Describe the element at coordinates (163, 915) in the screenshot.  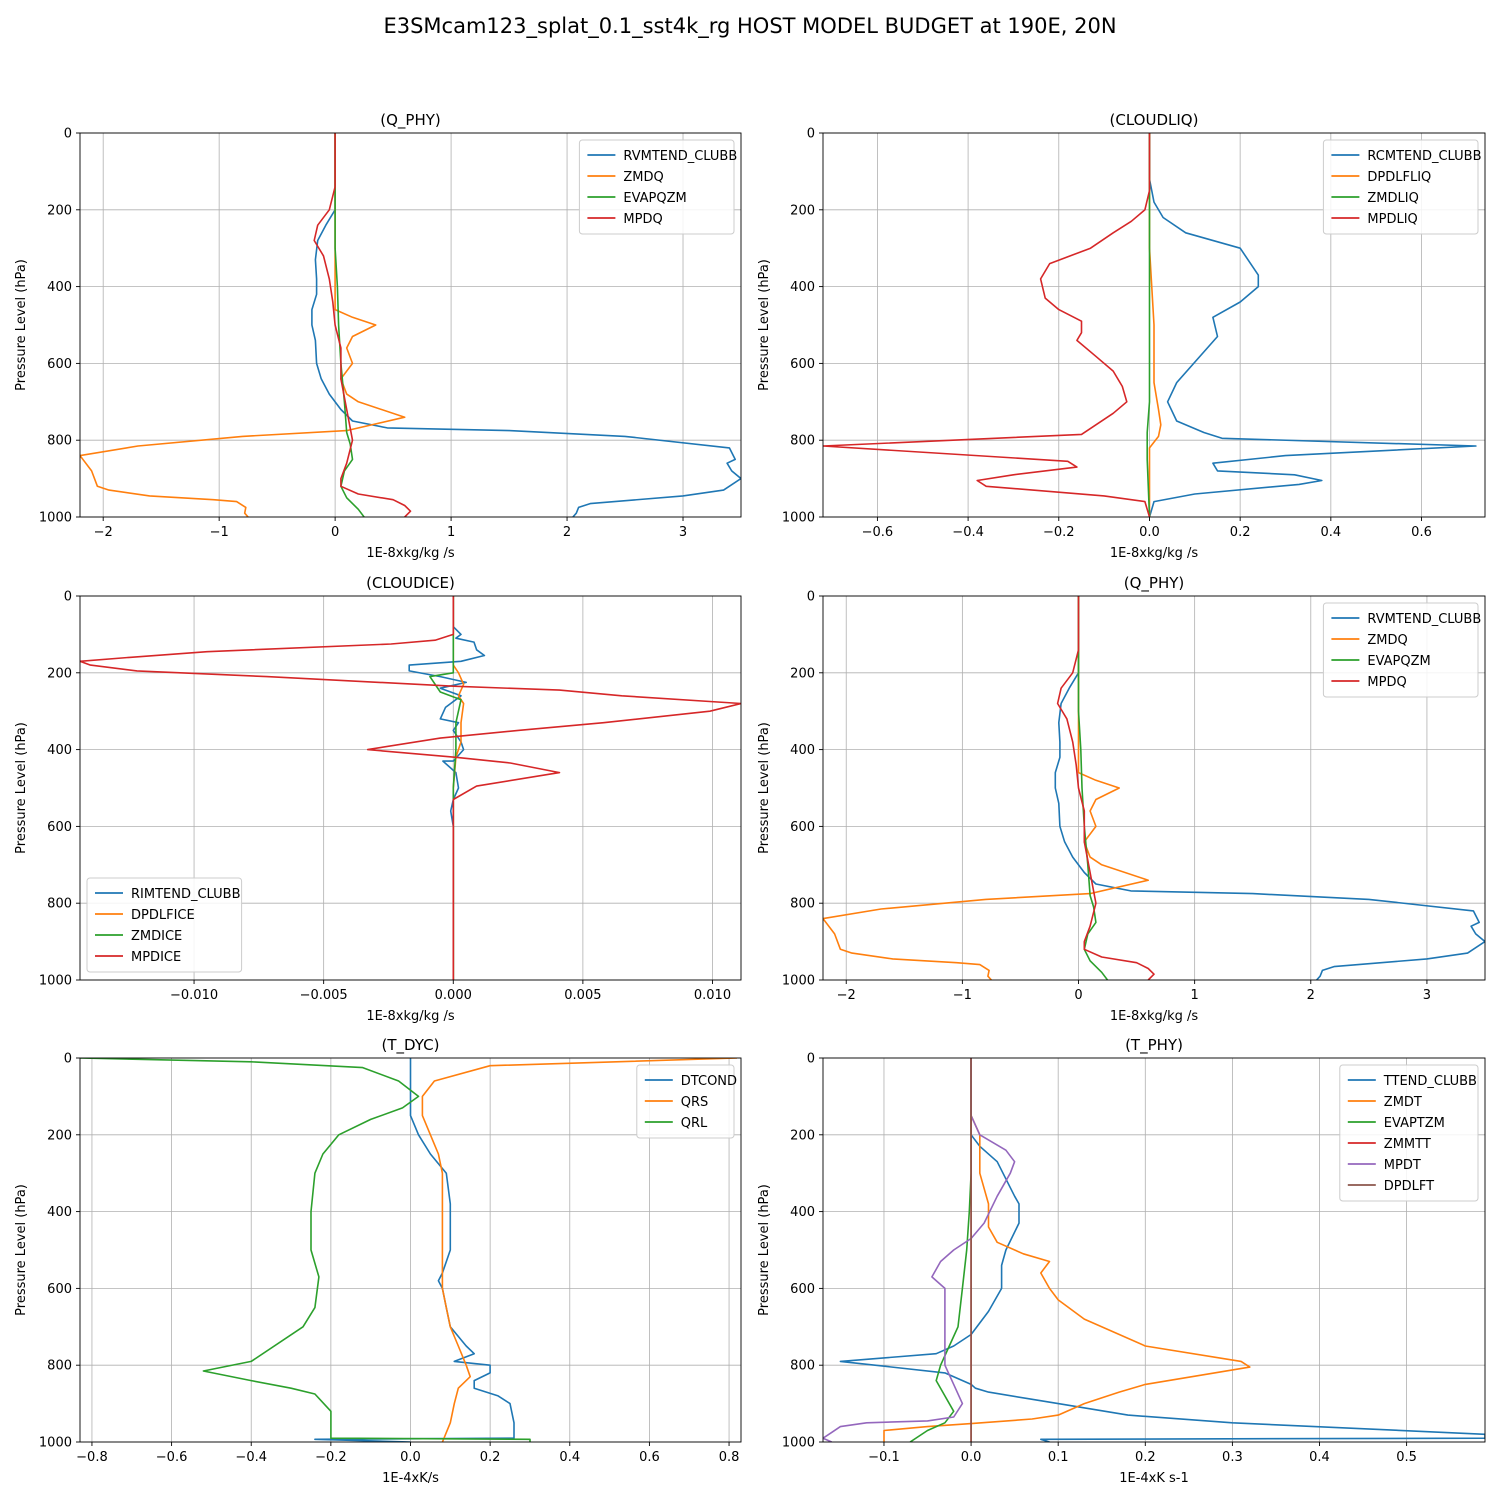
I see `legend-label: DPDLFICE` at that location.